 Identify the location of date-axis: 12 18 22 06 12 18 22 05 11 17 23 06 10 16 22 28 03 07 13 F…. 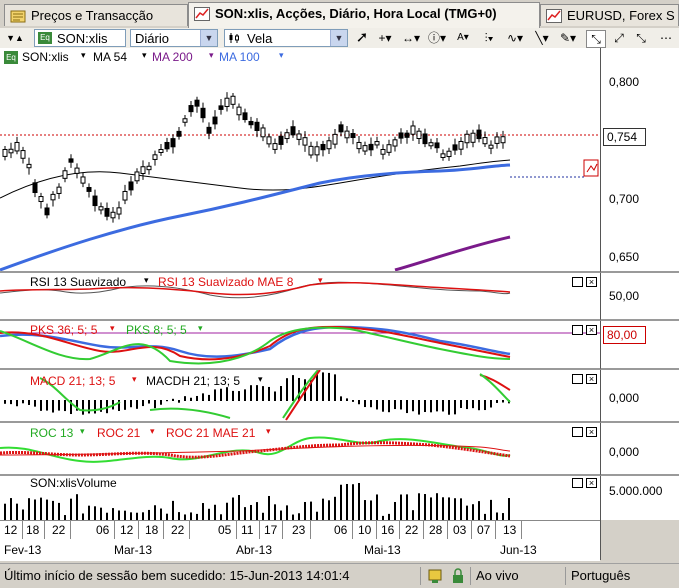
(300, 540).